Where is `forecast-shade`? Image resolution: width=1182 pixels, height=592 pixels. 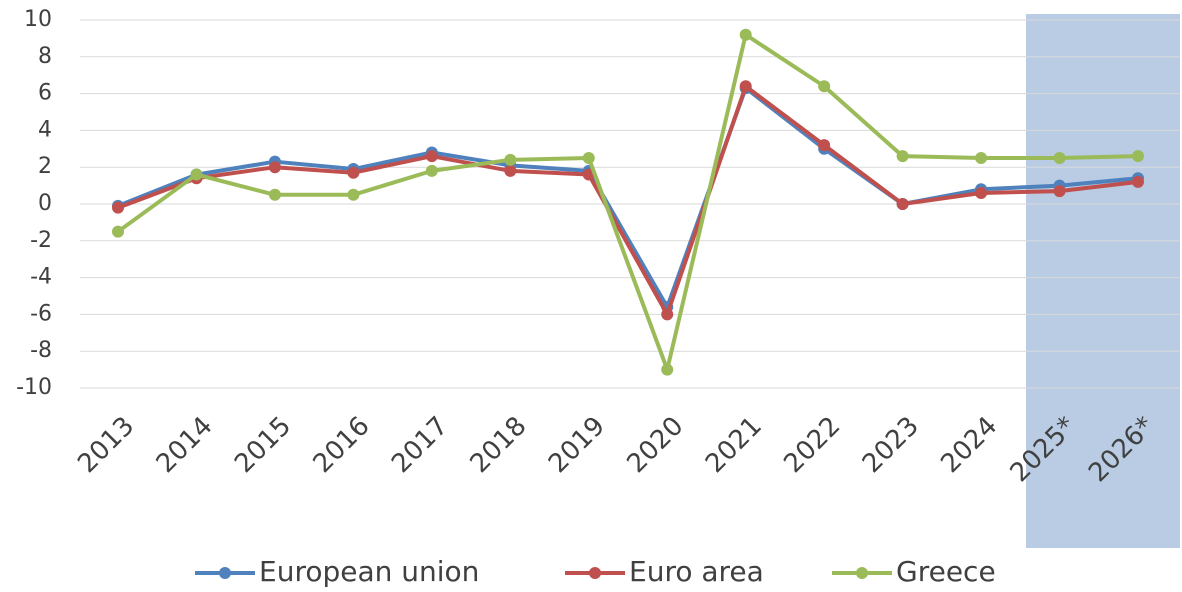 forecast-shade is located at coordinates (1103, 281).